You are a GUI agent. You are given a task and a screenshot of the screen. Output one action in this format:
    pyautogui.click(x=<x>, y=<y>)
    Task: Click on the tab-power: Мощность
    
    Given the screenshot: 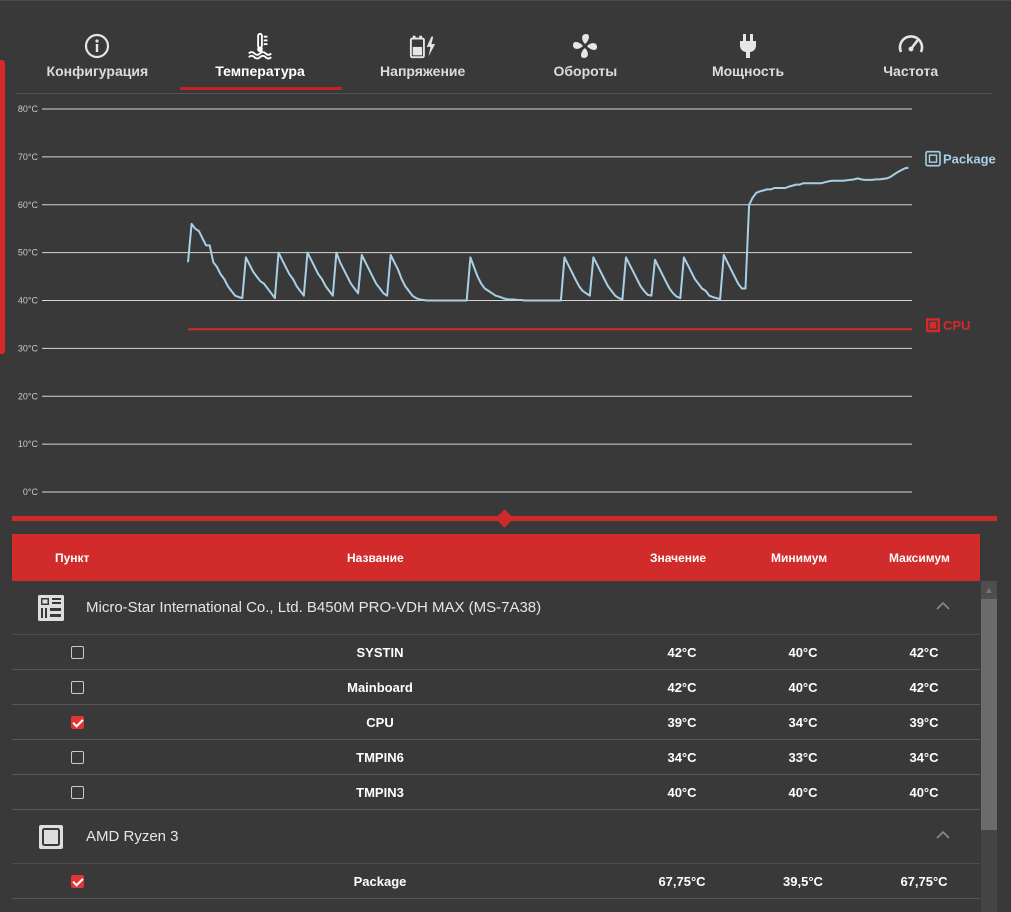 What is the action you would take?
    pyautogui.click(x=748, y=47)
    